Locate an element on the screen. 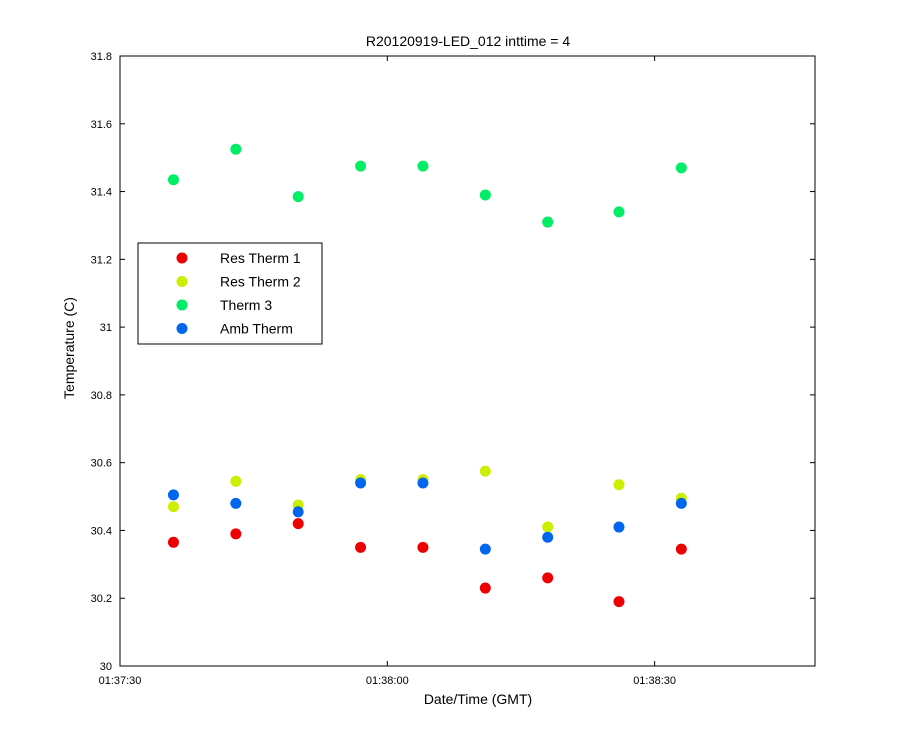 This screenshot has width=900, height=750. y-tick-label: 30.2 is located at coordinates (101, 599).